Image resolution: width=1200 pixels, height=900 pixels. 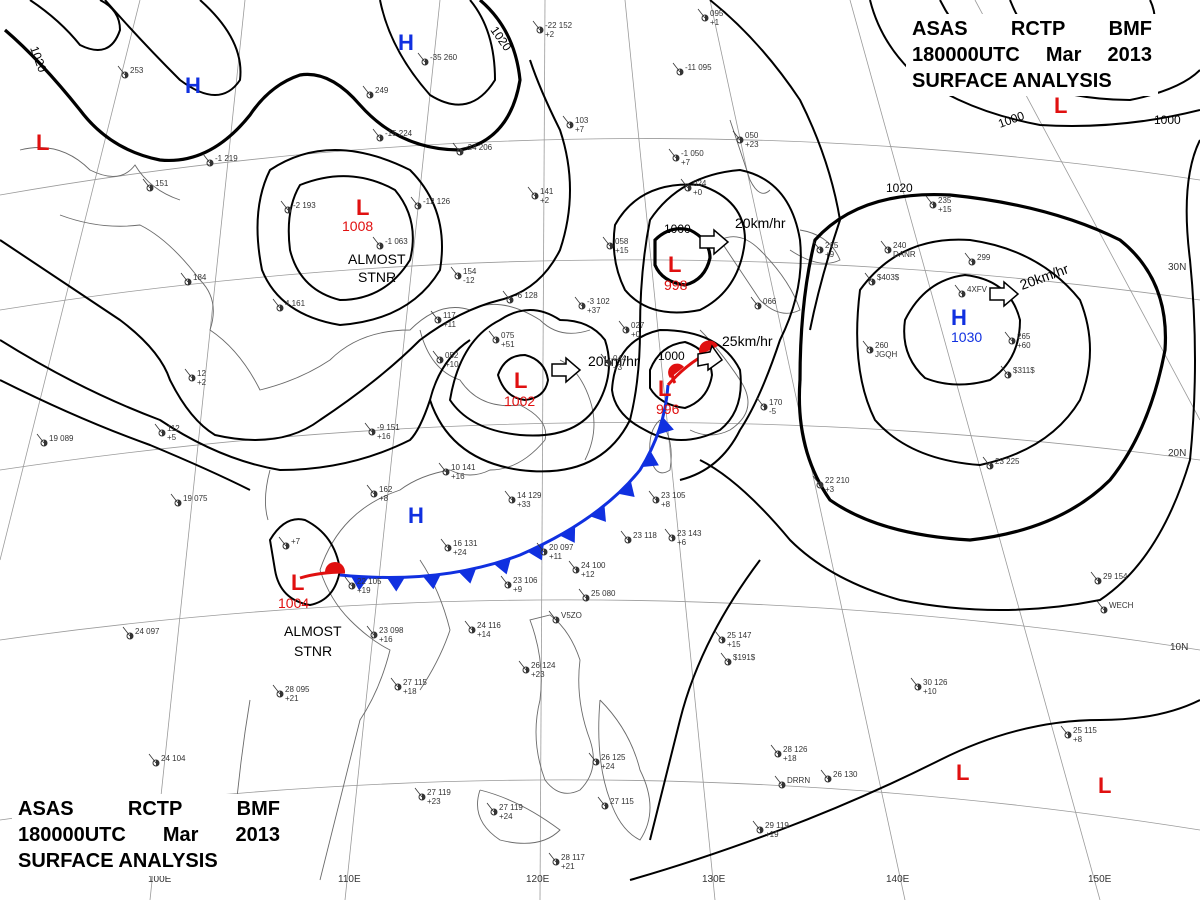 What do you see at coordinates (149, 835) in the screenshot?
I see `title-line-2: 180000UTC Mar 2013` at bounding box center [149, 835].